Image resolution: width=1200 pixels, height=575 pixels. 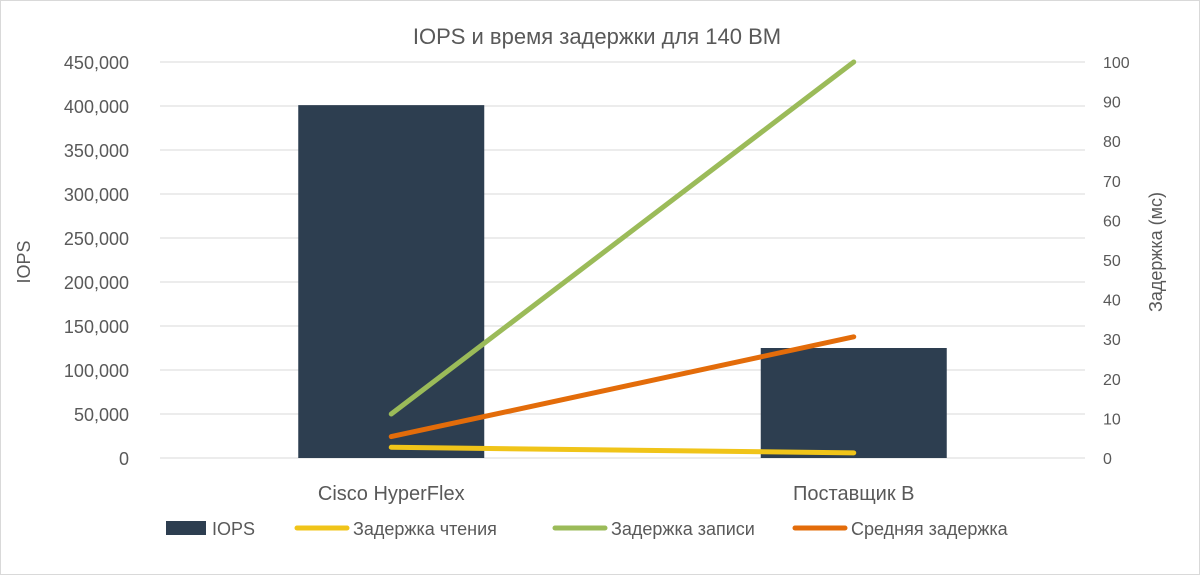 What do you see at coordinates (96, 239) in the screenshot?
I see `left-tick-label: 250,000` at bounding box center [96, 239].